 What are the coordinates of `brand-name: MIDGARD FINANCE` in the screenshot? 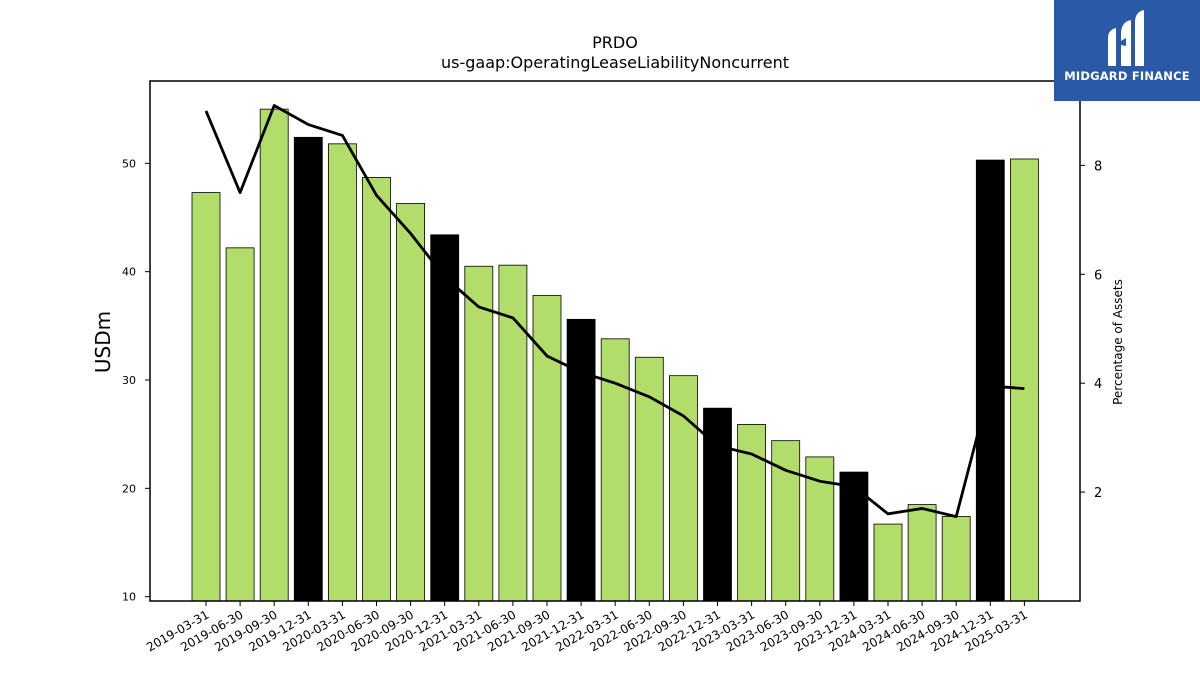 It's located at (1127, 76).